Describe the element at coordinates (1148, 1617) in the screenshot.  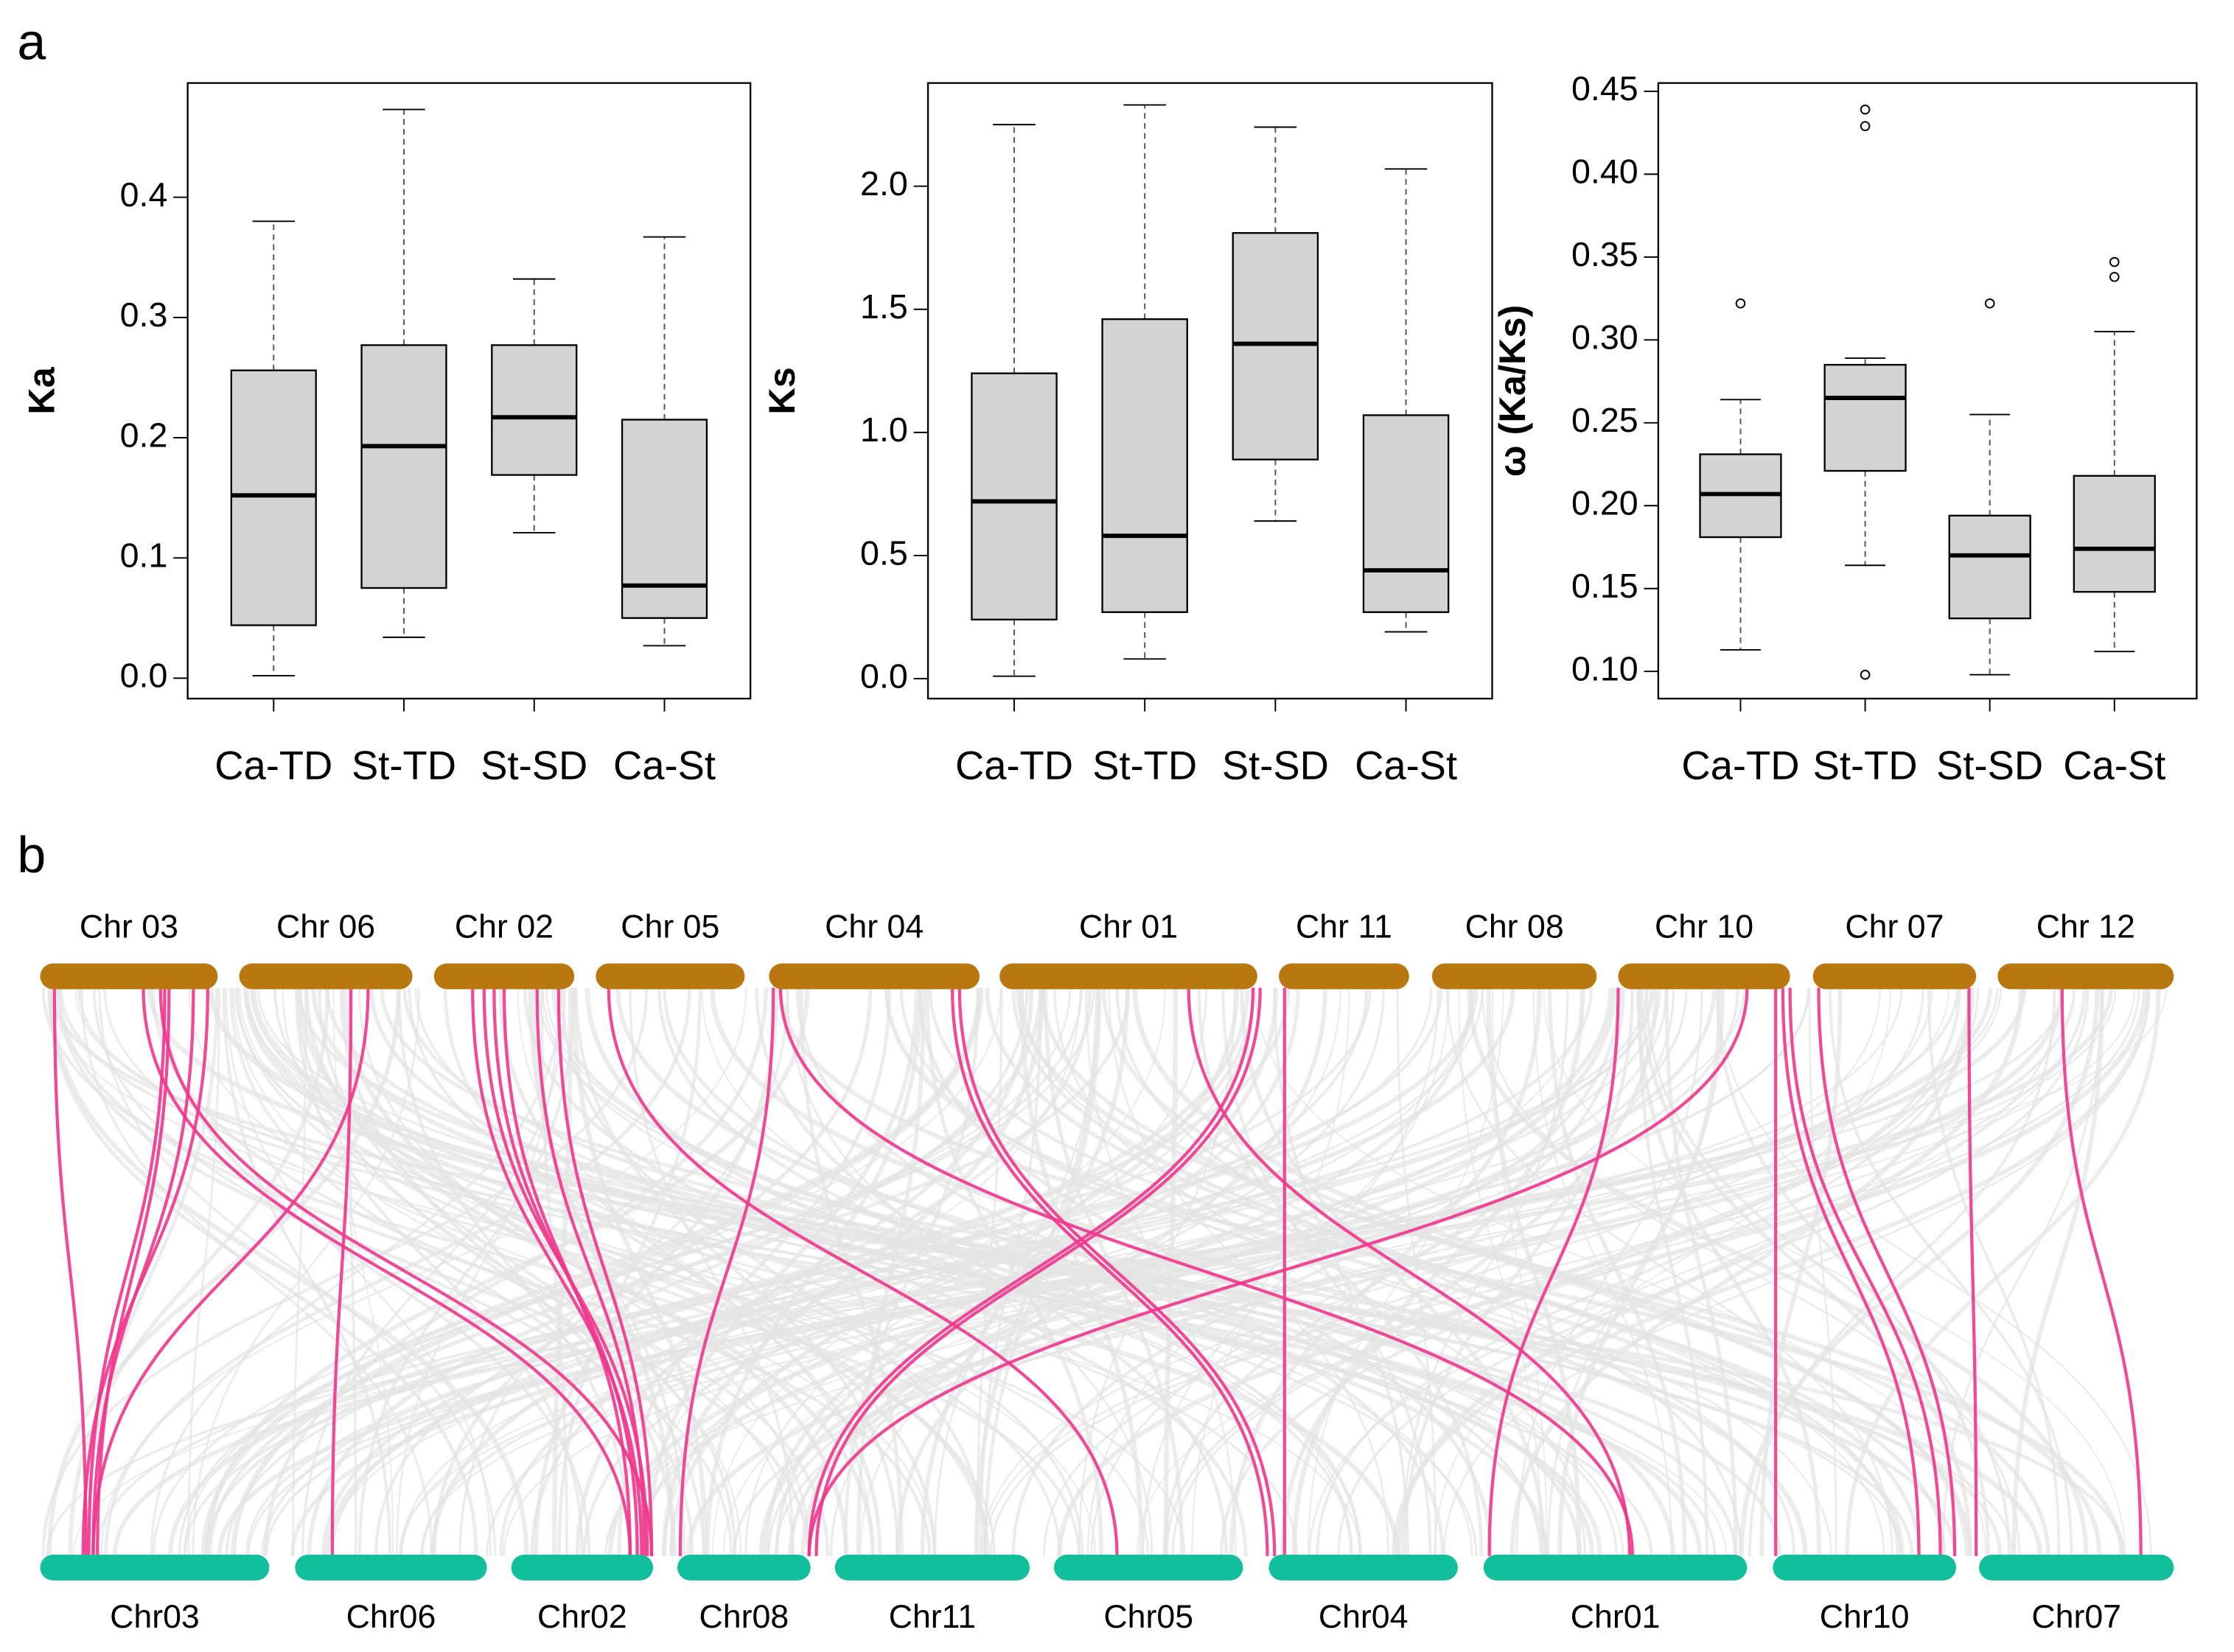
I see `chromosome-label: Chr05` at that location.